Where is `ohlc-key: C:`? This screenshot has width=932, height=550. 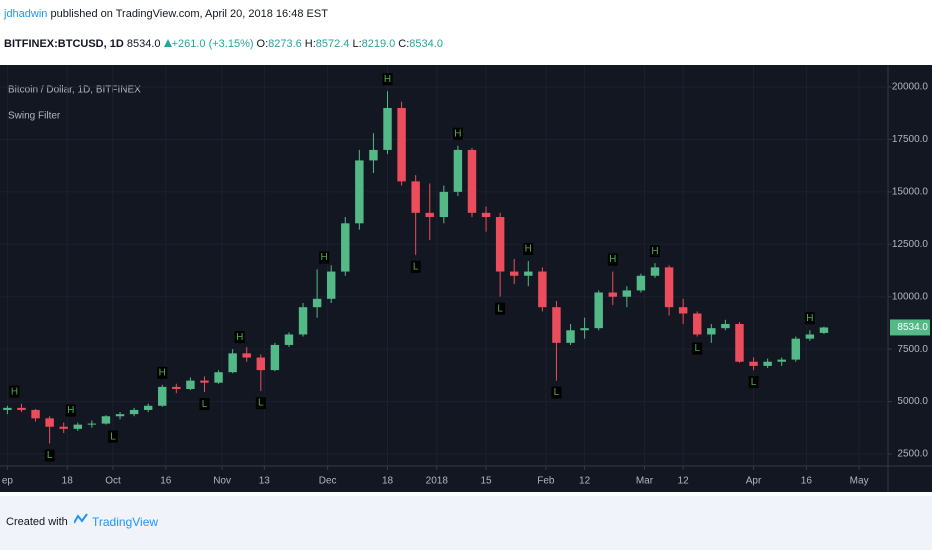
ohlc-key: C: is located at coordinates (404, 44).